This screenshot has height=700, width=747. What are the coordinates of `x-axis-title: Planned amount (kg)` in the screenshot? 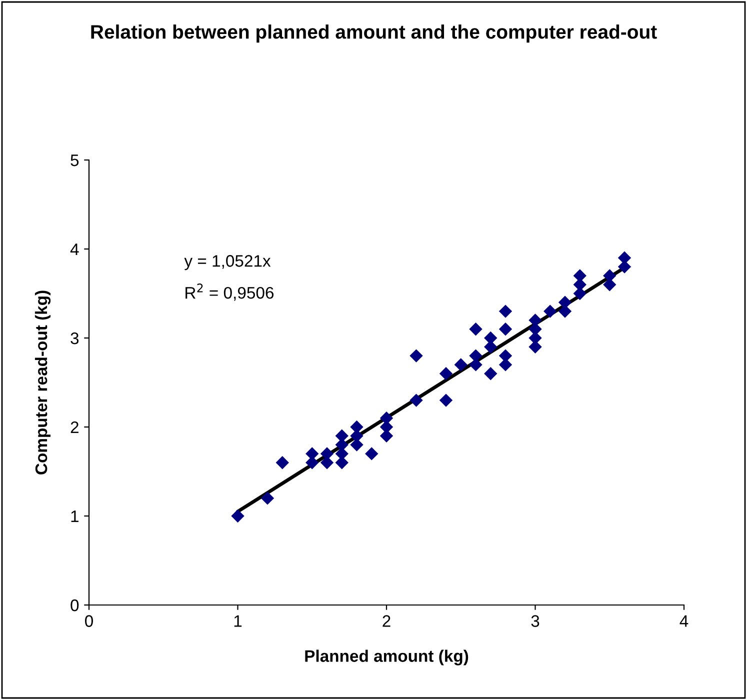 It's located at (386, 658).